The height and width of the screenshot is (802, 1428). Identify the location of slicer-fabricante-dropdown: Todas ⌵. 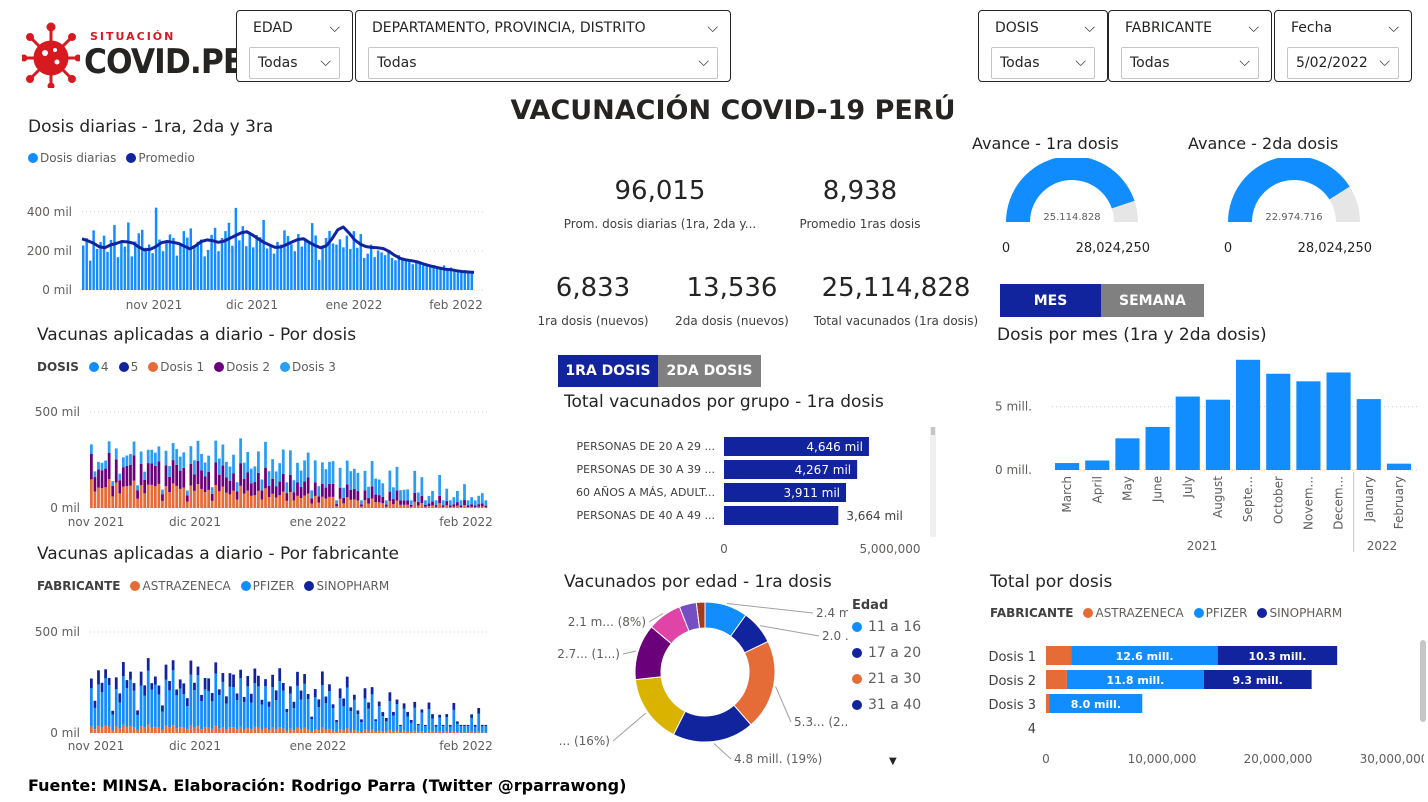
(1190, 63).